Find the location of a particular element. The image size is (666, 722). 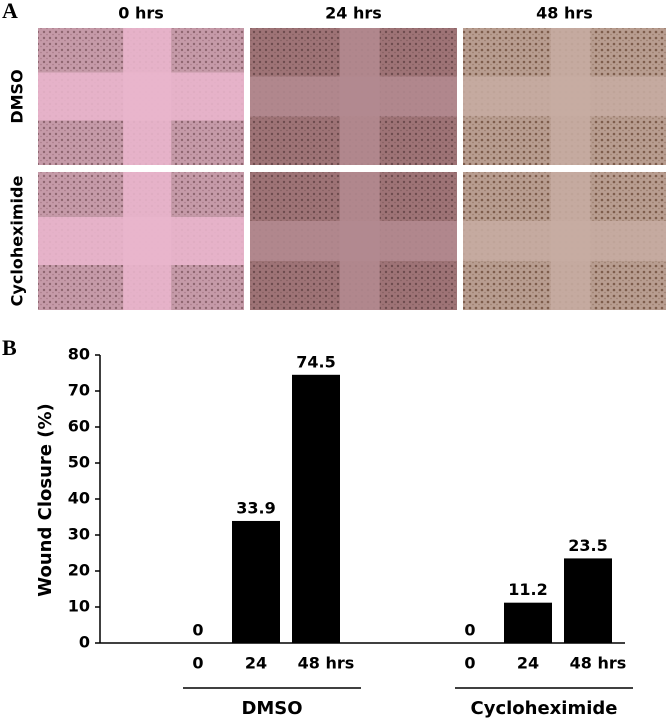

y-tick-label: 70 is located at coordinates (79, 390).